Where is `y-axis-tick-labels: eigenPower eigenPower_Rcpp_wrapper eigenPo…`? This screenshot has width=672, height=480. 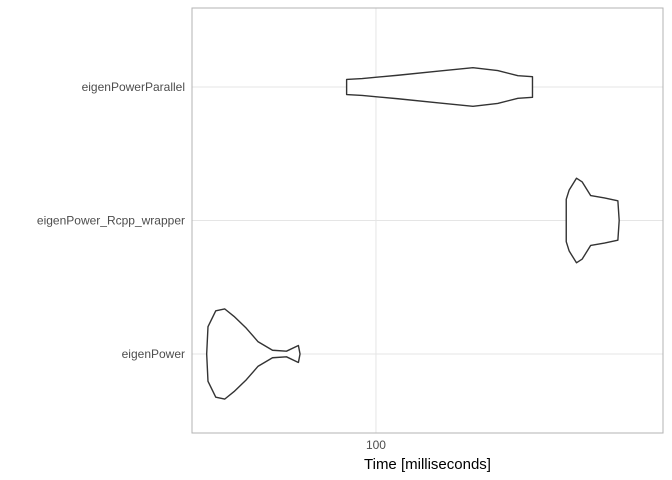
y-axis-tick-labels: eigenPower eigenPower_Rcpp_wrapper eigenPo… is located at coordinates (111, 220).